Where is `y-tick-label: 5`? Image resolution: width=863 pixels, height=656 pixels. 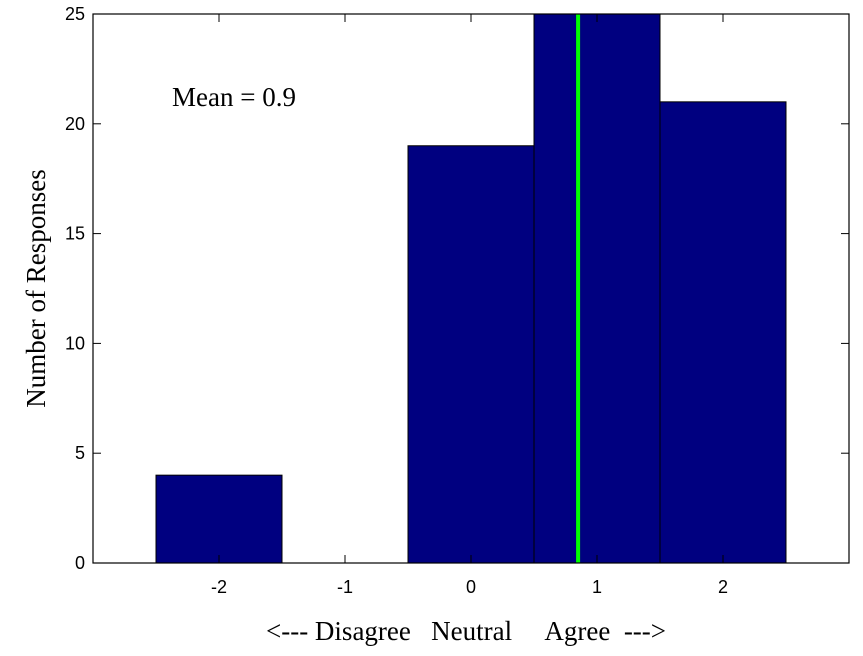 y-tick-label: 5 is located at coordinates (80, 453).